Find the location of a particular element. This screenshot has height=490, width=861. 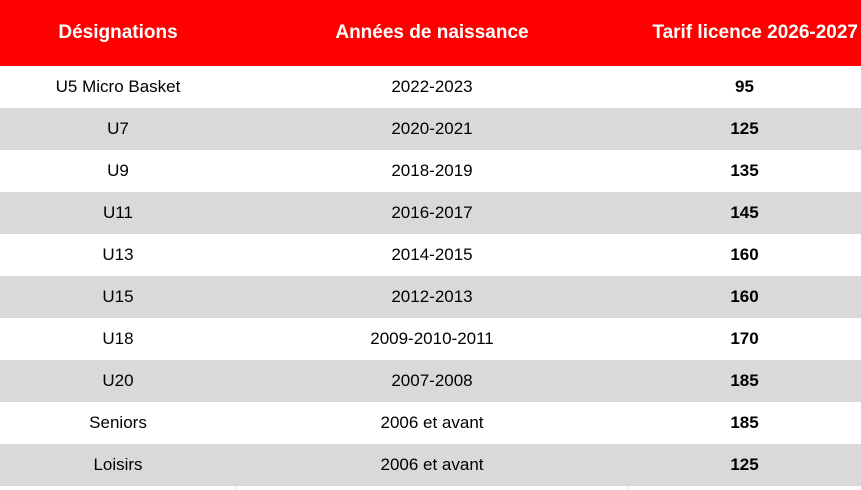

cell-birth-years: 2014-2015 is located at coordinates (432, 255).